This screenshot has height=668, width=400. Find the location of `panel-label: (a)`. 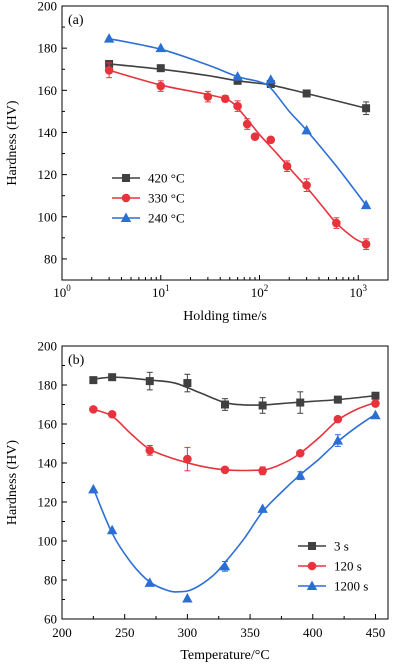

panel-label: (a) is located at coordinates (76, 20).